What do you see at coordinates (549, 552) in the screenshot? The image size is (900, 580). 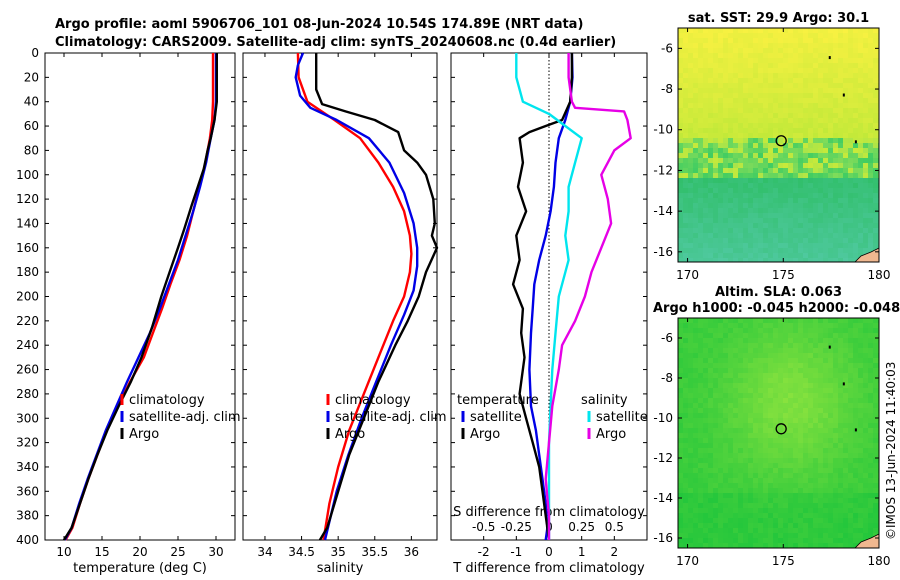 I see `x-tick-label: 0` at bounding box center [549, 552].